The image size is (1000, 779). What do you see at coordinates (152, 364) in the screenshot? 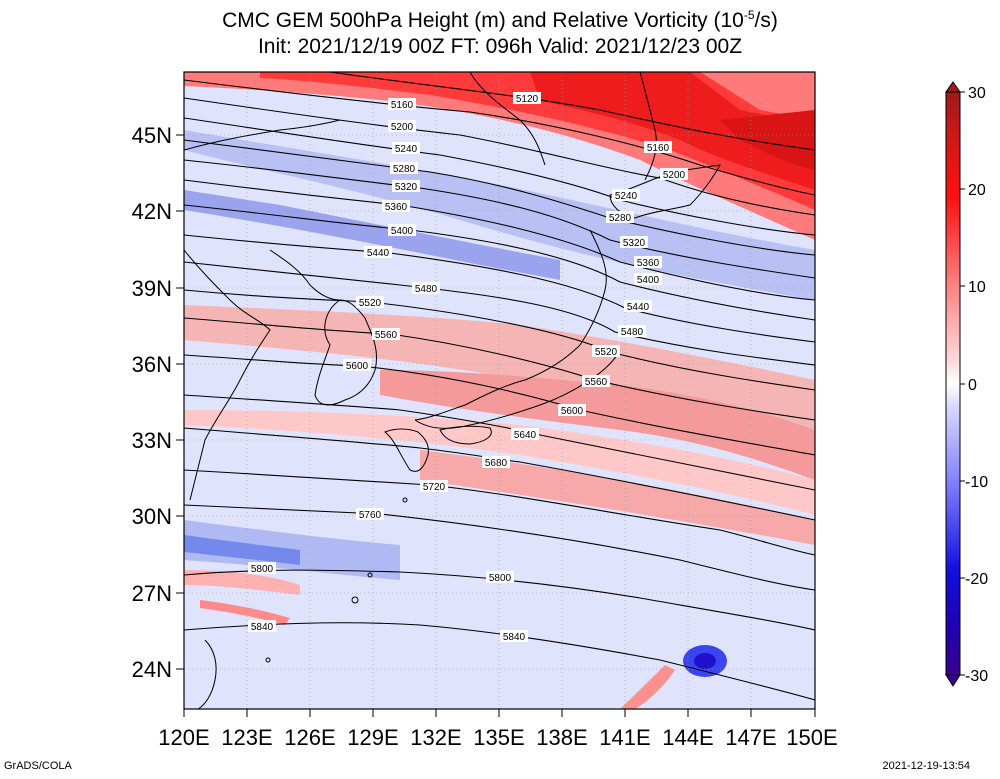
I see `lat-label: 36N` at bounding box center [152, 364].